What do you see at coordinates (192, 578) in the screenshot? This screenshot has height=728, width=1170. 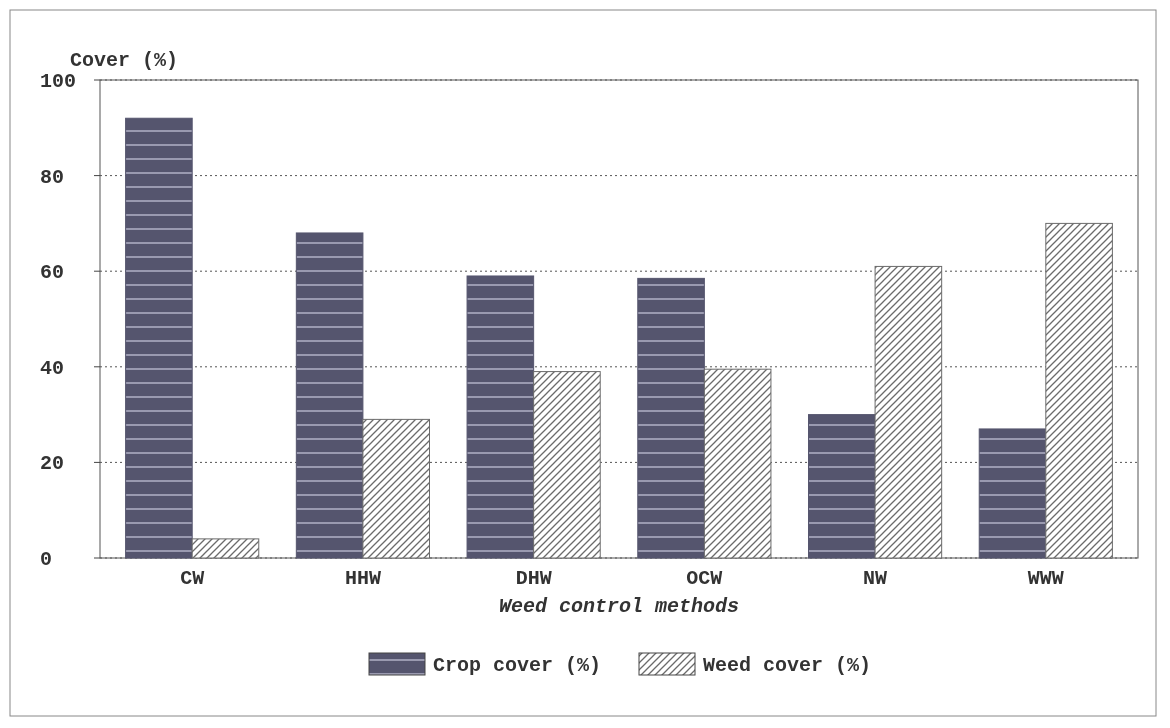 I see `x-tick-label: CW` at bounding box center [192, 578].